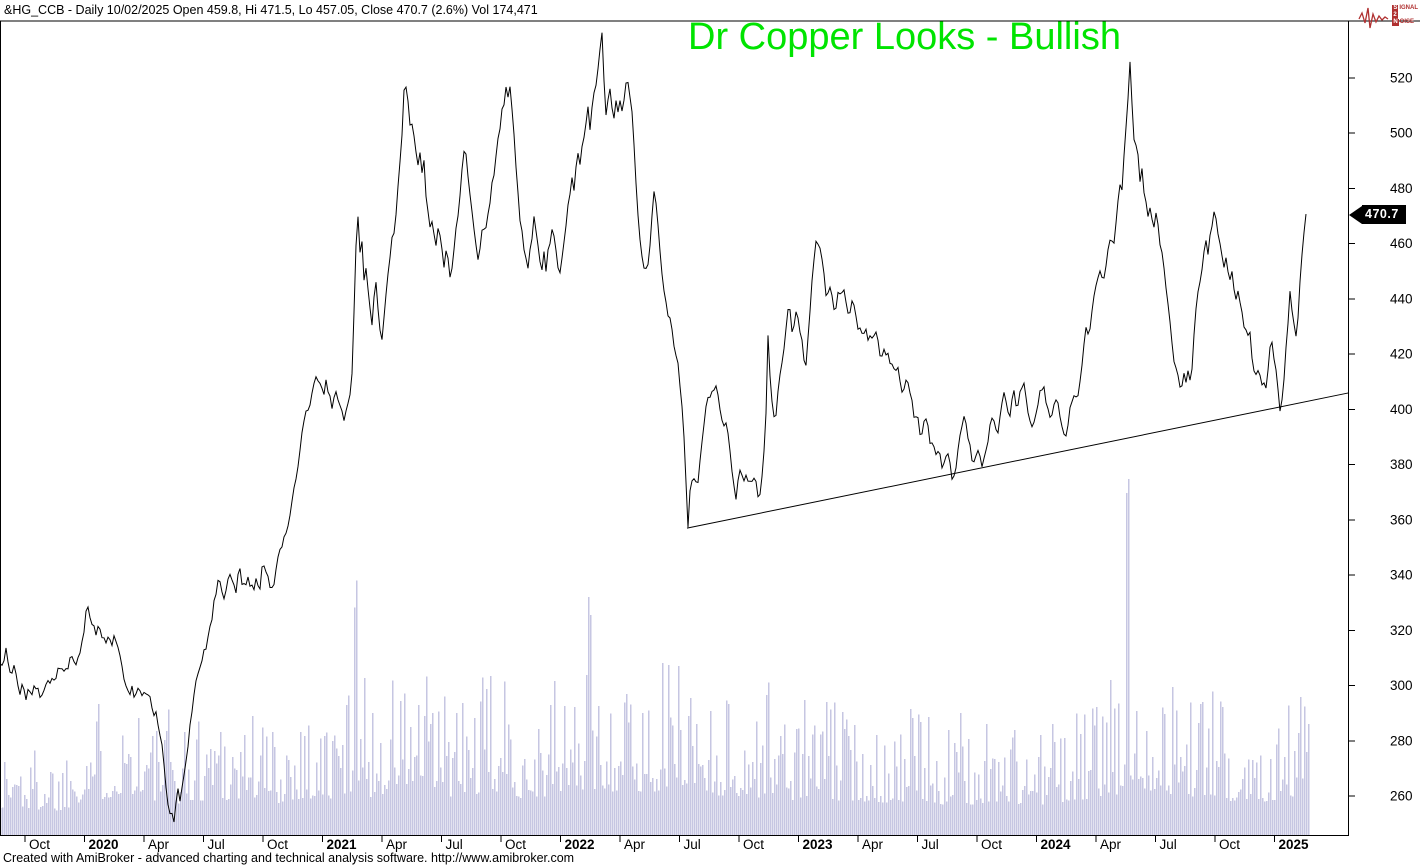 This screenshot has width=1420, height=867. I want to click on y-axis-label: 440, so click(1401, 298).